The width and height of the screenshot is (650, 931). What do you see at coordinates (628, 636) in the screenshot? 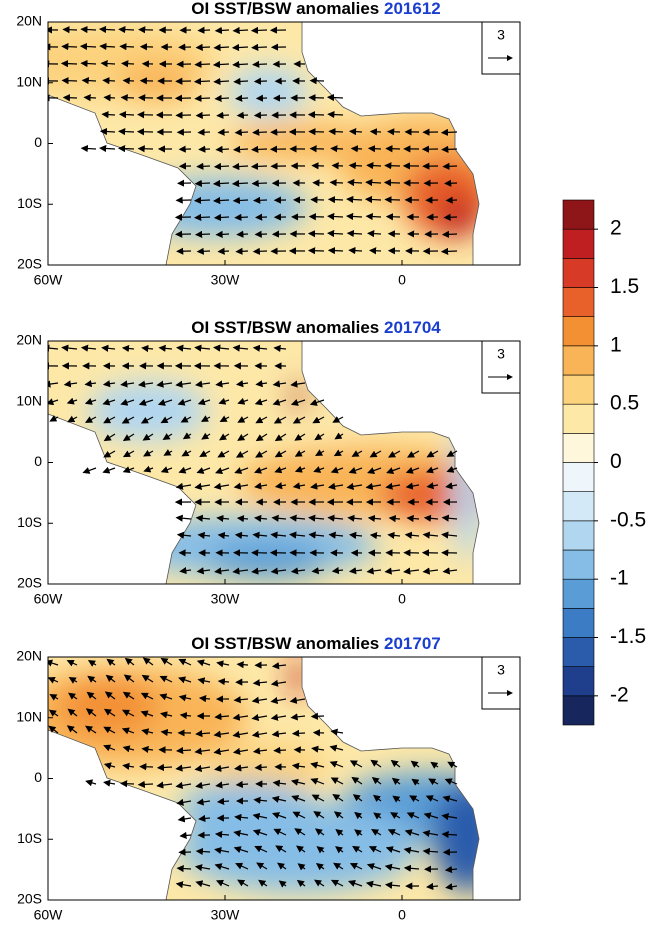
I see `colorbar-label: -1.5` at bounding box center [628, 636].